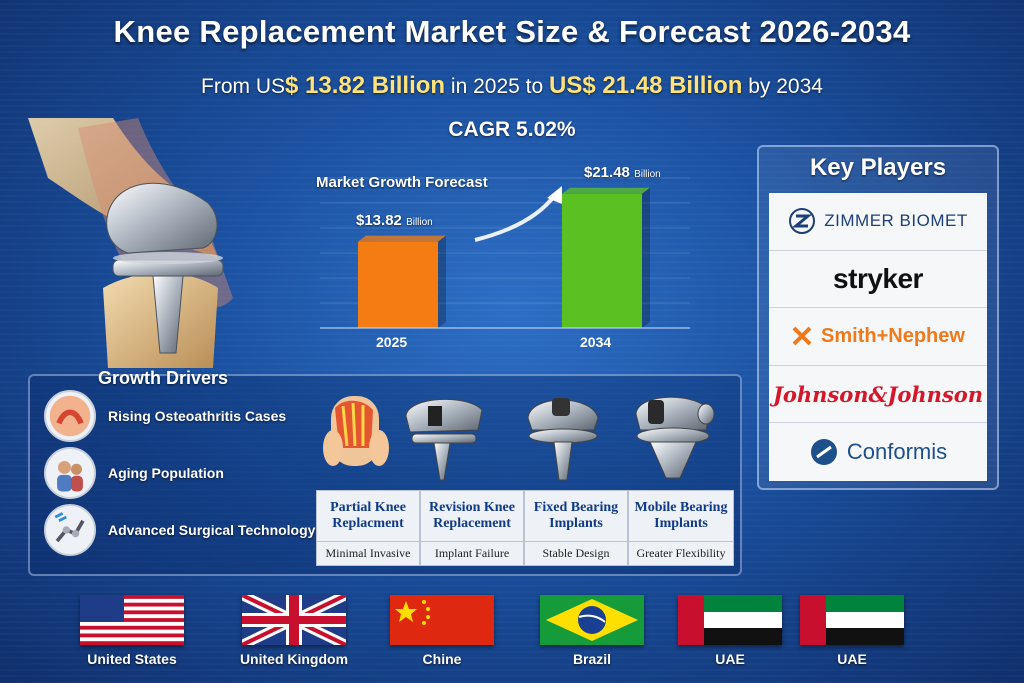 This screenshot has width=1024, height=683. What do you see at coordinates (356, 431) in the screenshot?
I see `partial-knee-icon` at bounding box center [356, 431].